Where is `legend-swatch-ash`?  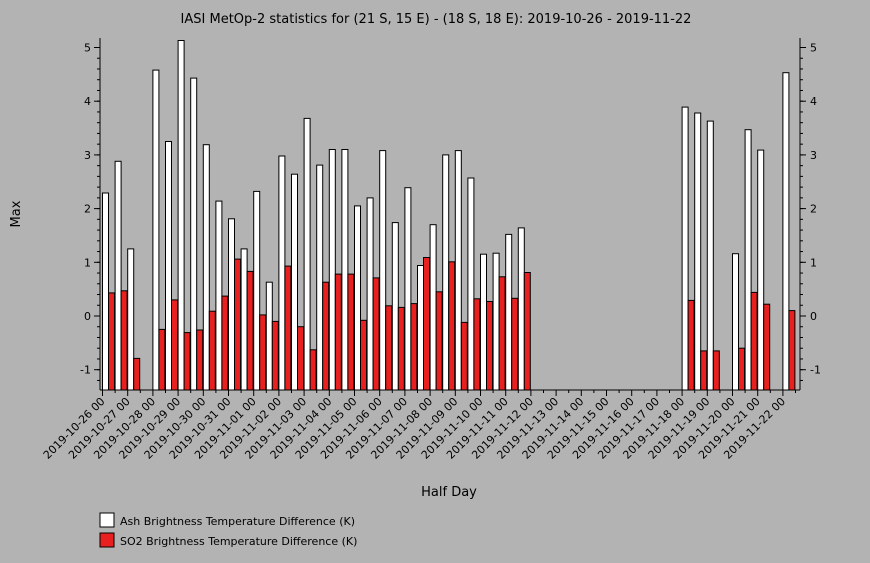 legend-swatch-ash is located at coordinates (107, 520).